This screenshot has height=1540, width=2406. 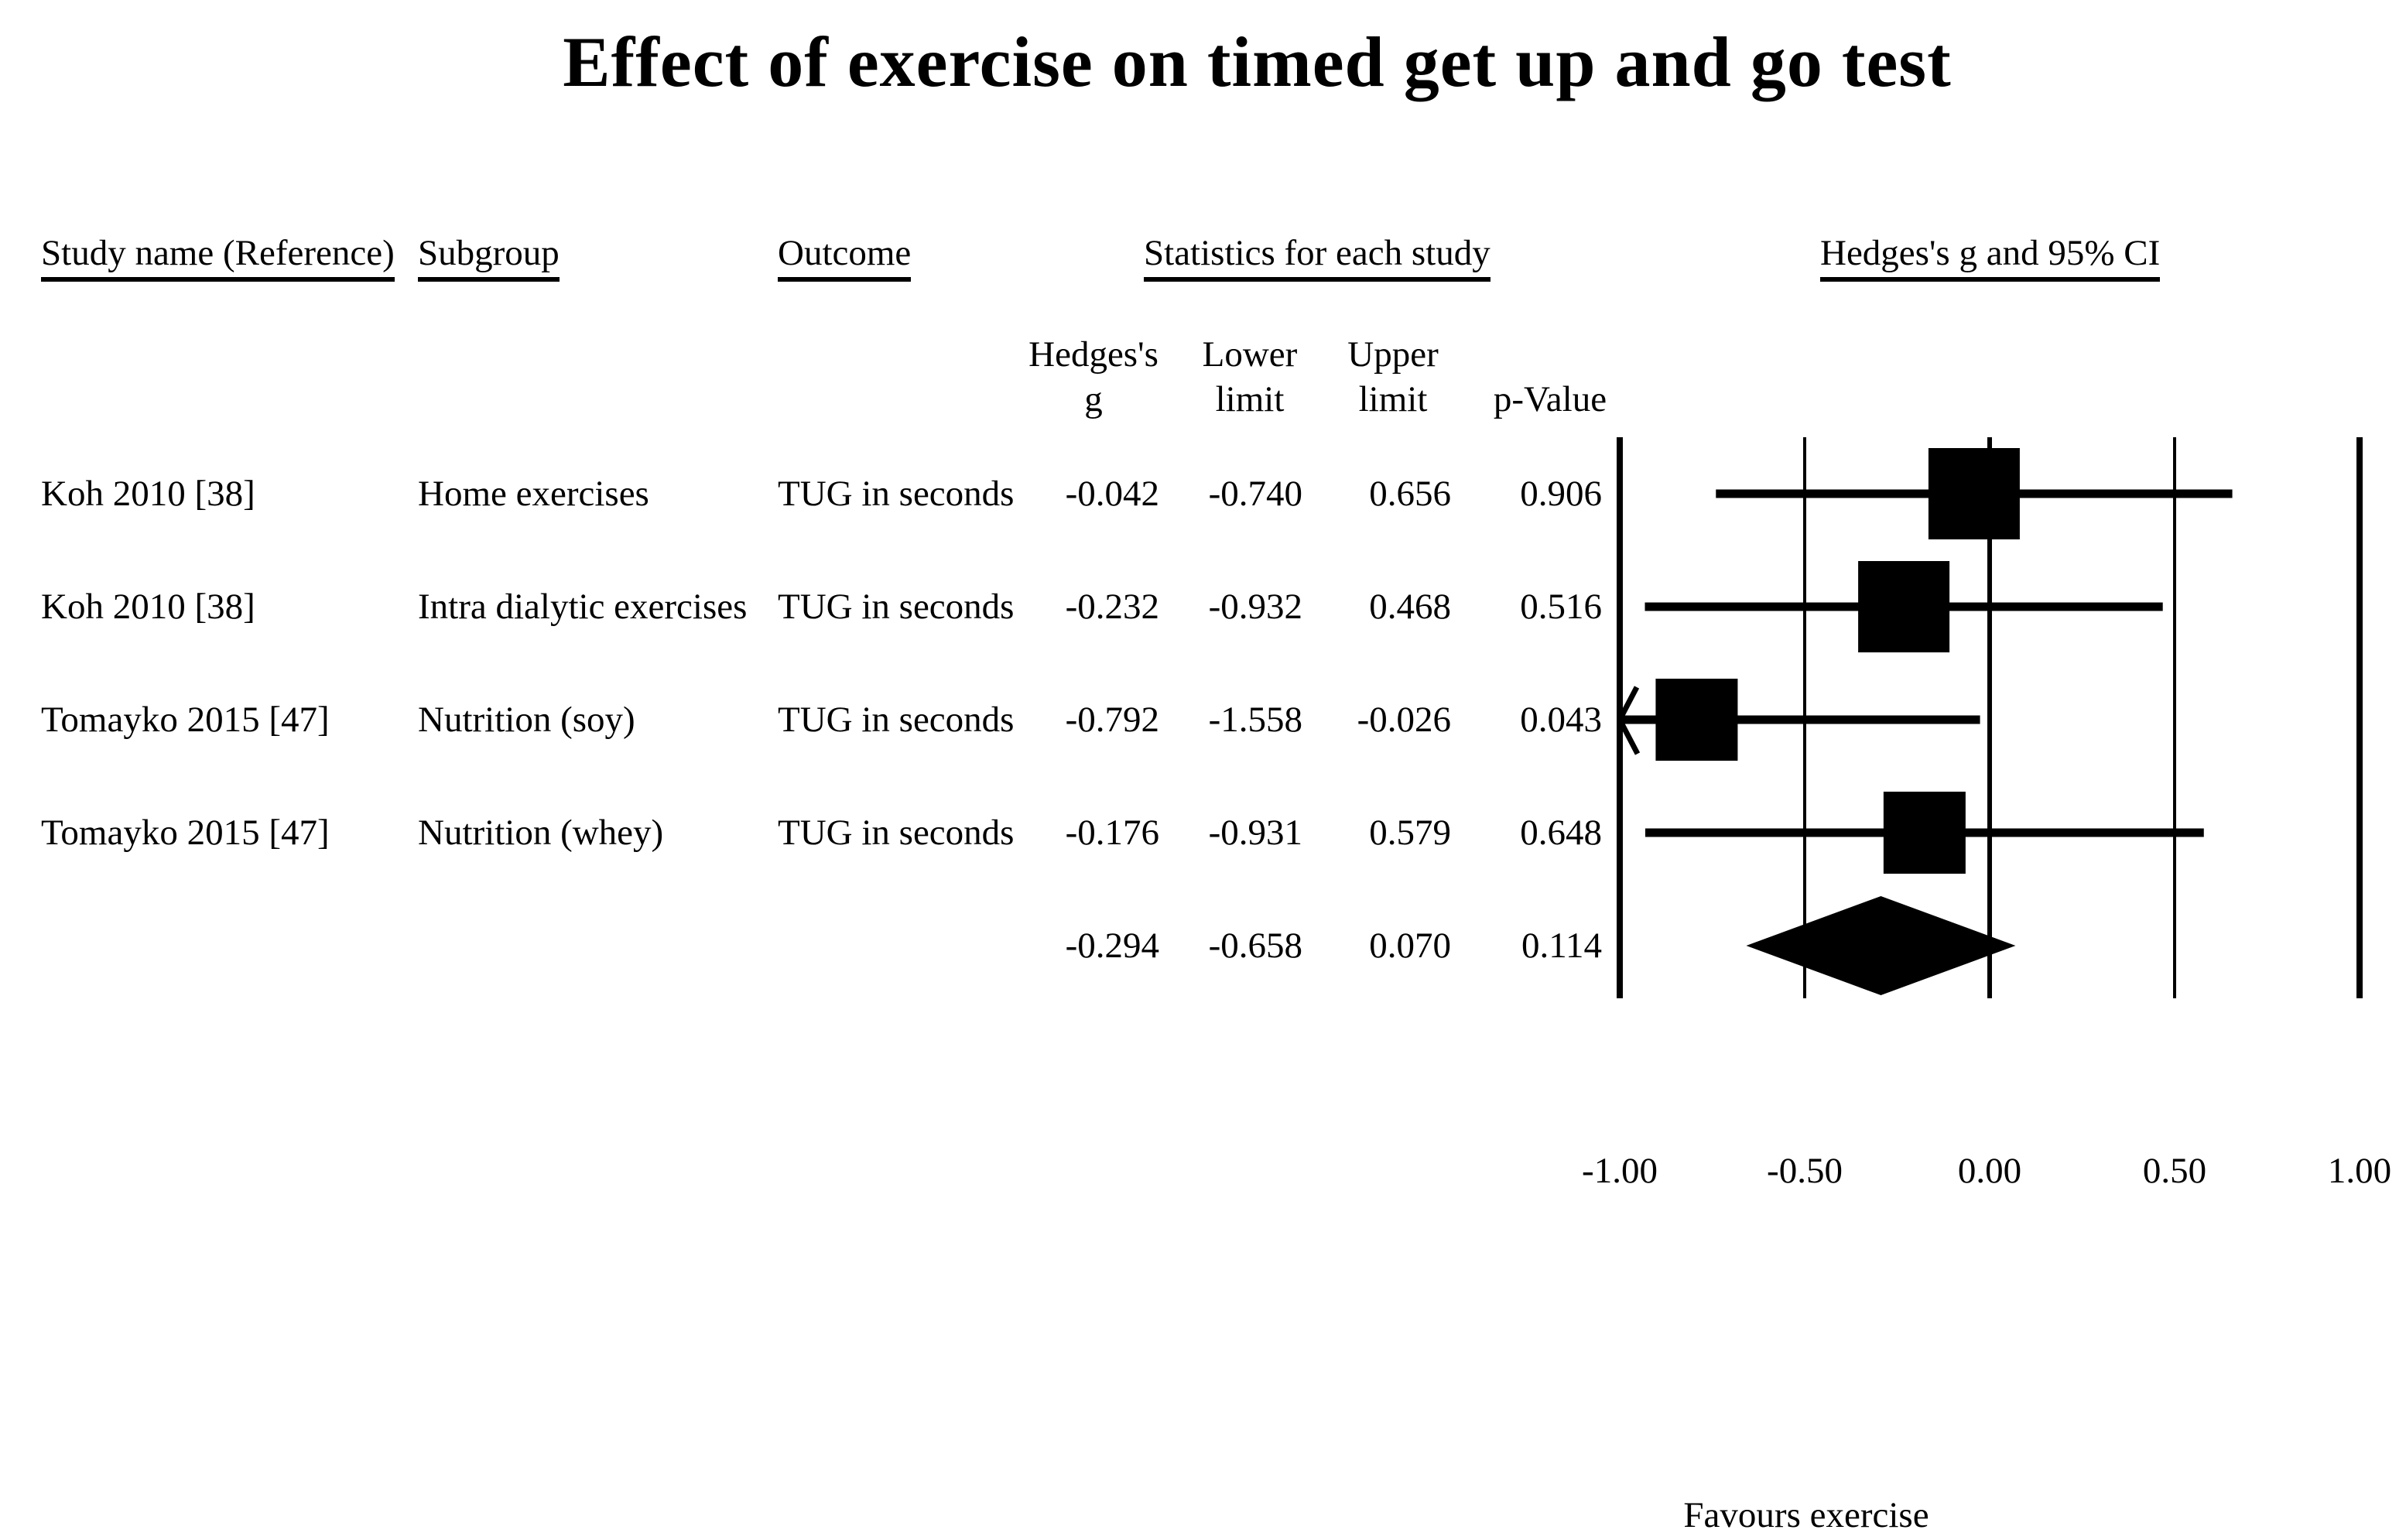 I want to click on p-value-cell: 0.043, so click(x=1561, y=720).